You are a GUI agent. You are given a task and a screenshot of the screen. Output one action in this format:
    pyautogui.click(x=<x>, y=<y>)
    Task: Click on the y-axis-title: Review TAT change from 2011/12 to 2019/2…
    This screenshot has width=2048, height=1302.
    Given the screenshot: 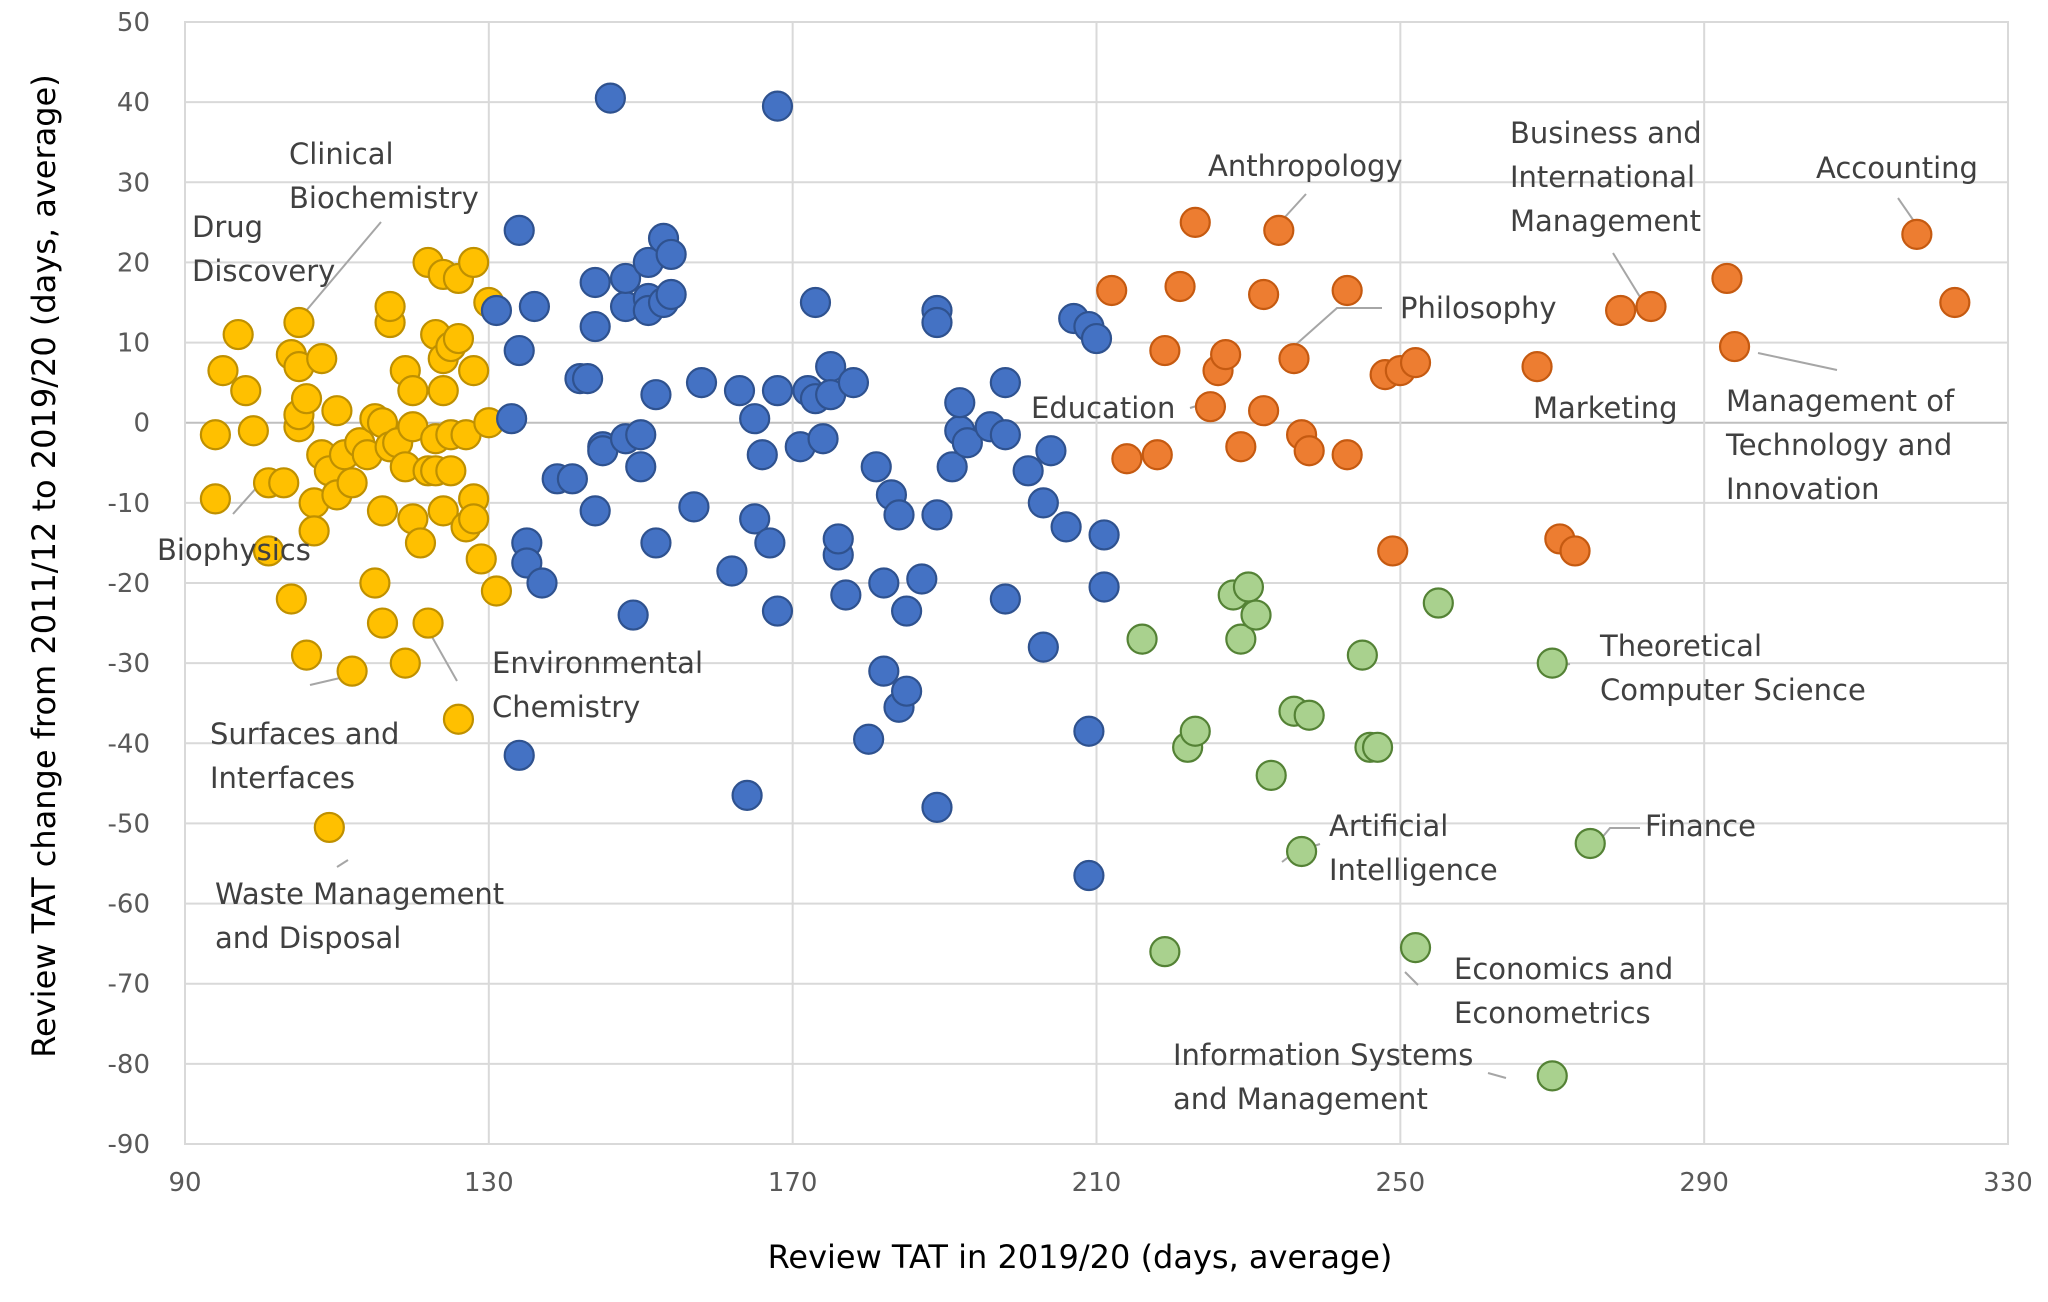 What is the action you would take?
    pyautogui.click(x=44, y=565)
    